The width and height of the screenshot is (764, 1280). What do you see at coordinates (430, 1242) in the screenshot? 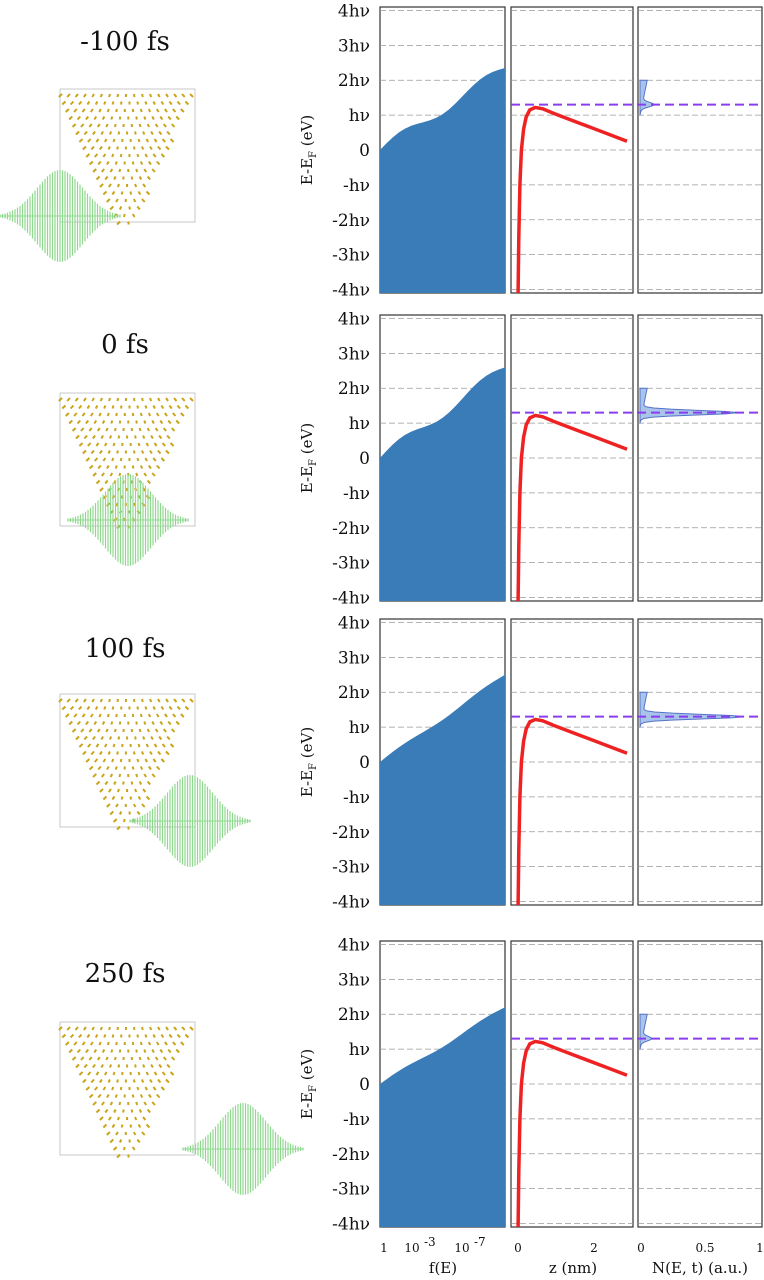
I see `x-tick-label: -3` at bounding box center [430, 1242].